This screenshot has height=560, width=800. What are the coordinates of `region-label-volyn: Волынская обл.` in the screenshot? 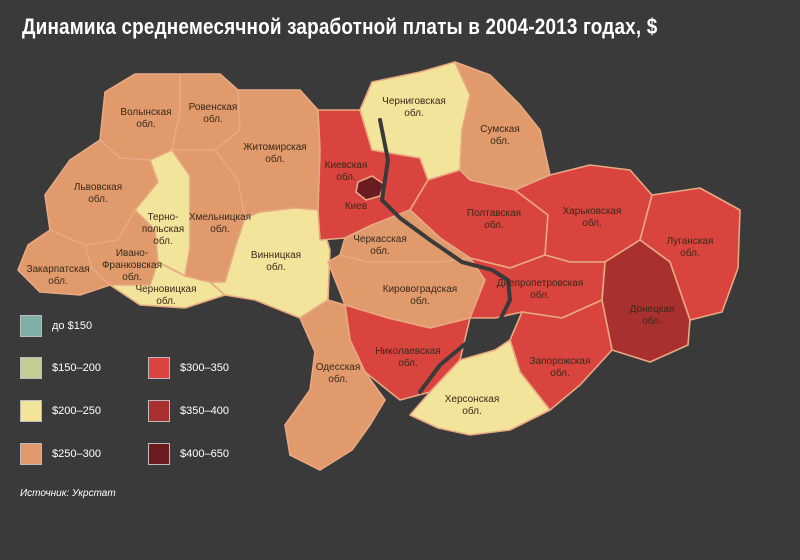 It's located at (145, 118).